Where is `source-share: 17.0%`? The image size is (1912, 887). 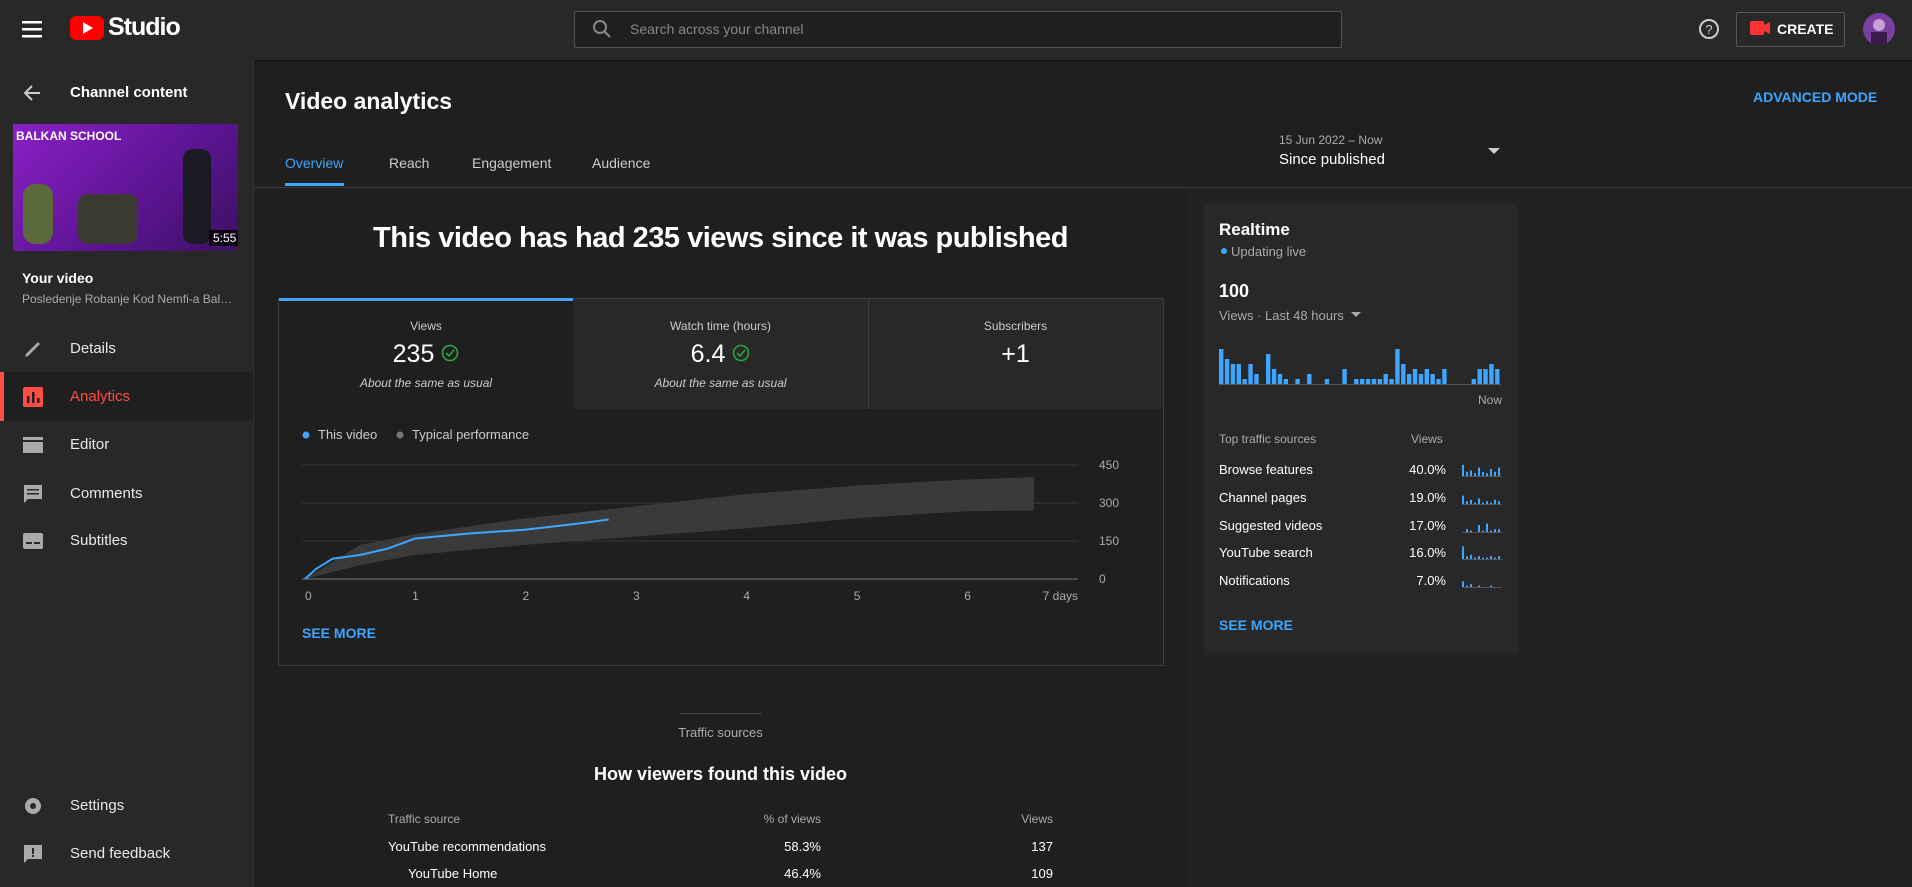 source-share: 17.0% is located at coordinates (1427, 525).